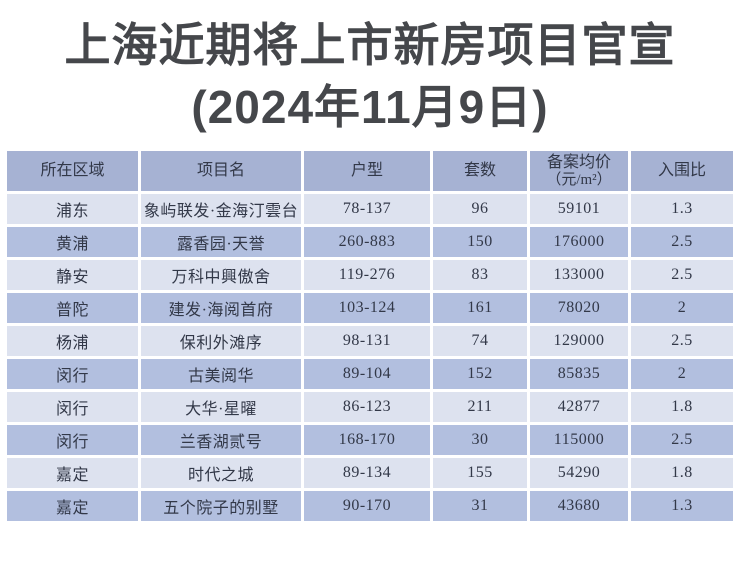 The width and height of the screenshot is (740, 565). I want to click on table-row: 闵行 兰香湖贰号 168-170 30 115000 2.5, so click(370, 440).